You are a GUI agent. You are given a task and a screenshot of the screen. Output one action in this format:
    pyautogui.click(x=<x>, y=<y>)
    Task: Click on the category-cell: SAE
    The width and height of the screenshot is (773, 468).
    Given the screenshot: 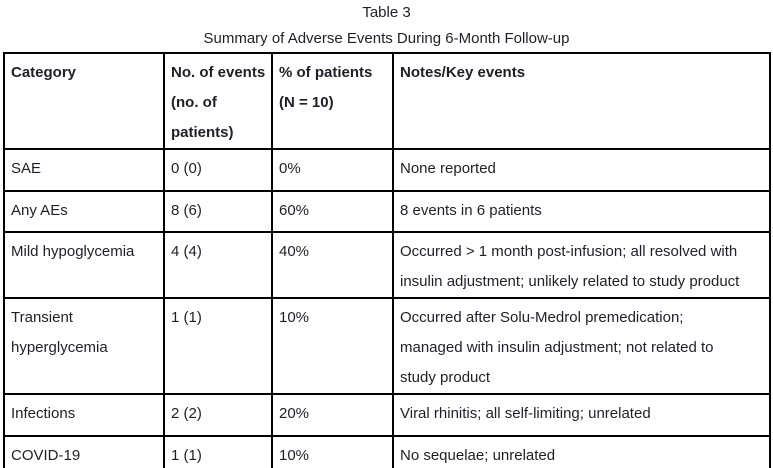 What is the action you would take?
    pyautogui.click(x=84, y=170)
    